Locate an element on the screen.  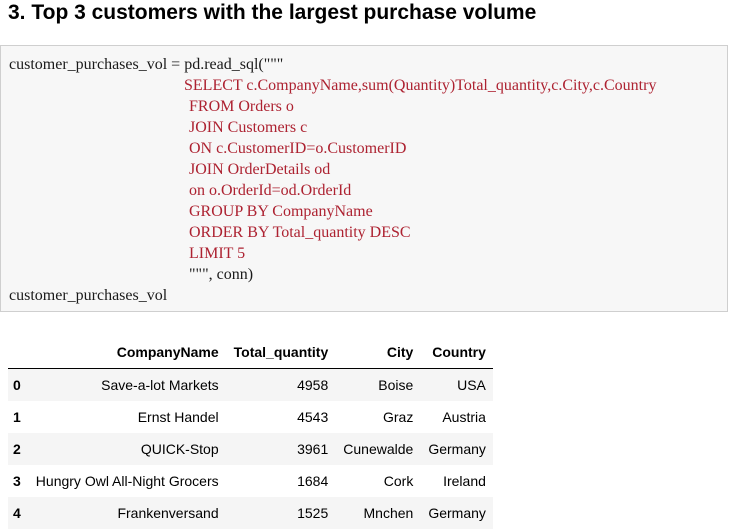
cell-city: Cork is located at coordinates (398, 481).